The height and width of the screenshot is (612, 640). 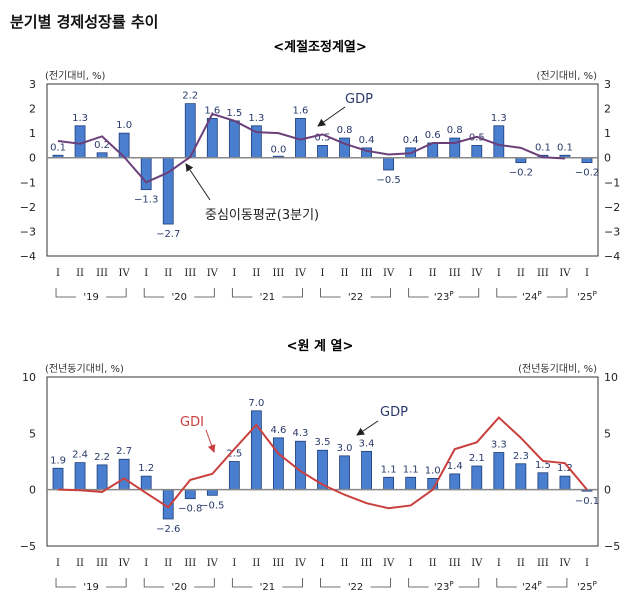 What do you see at coordinates (612, 231) in the screenshot?
I see `y-tick-right: −3` at bounding box center [612, 231].